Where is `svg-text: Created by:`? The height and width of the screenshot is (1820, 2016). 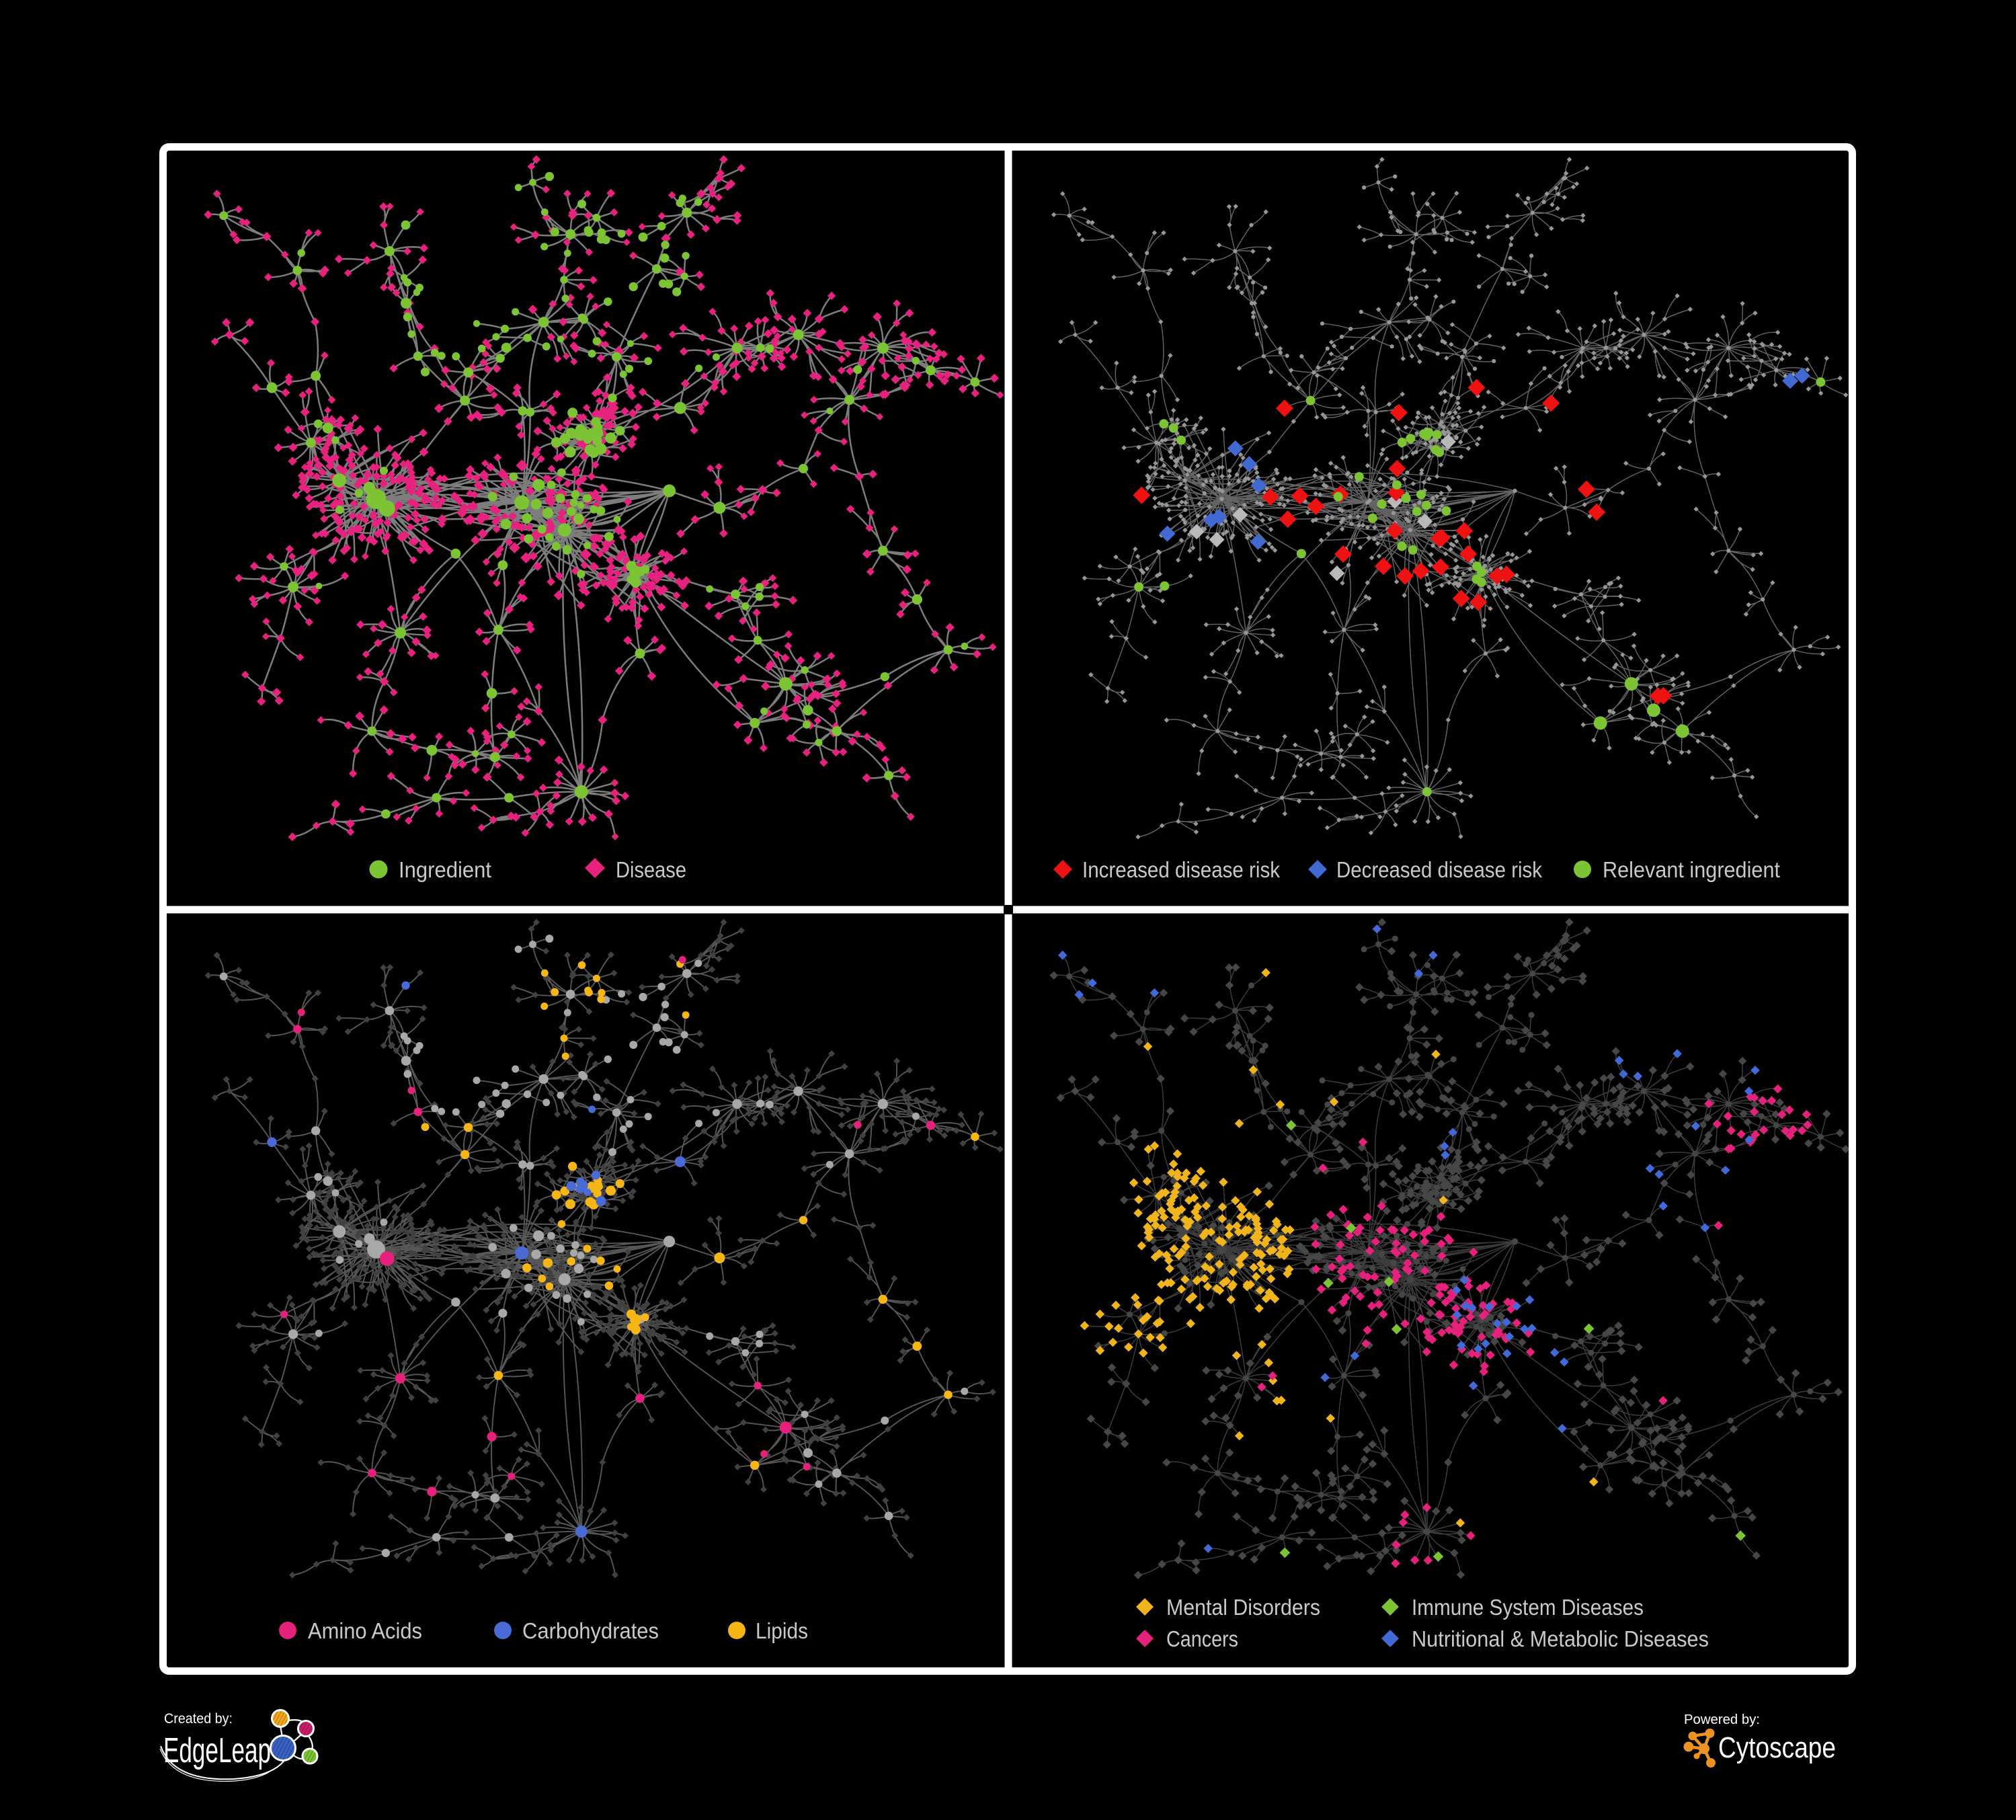
svg-text: Created by: is located at coordinates (198, 1719).